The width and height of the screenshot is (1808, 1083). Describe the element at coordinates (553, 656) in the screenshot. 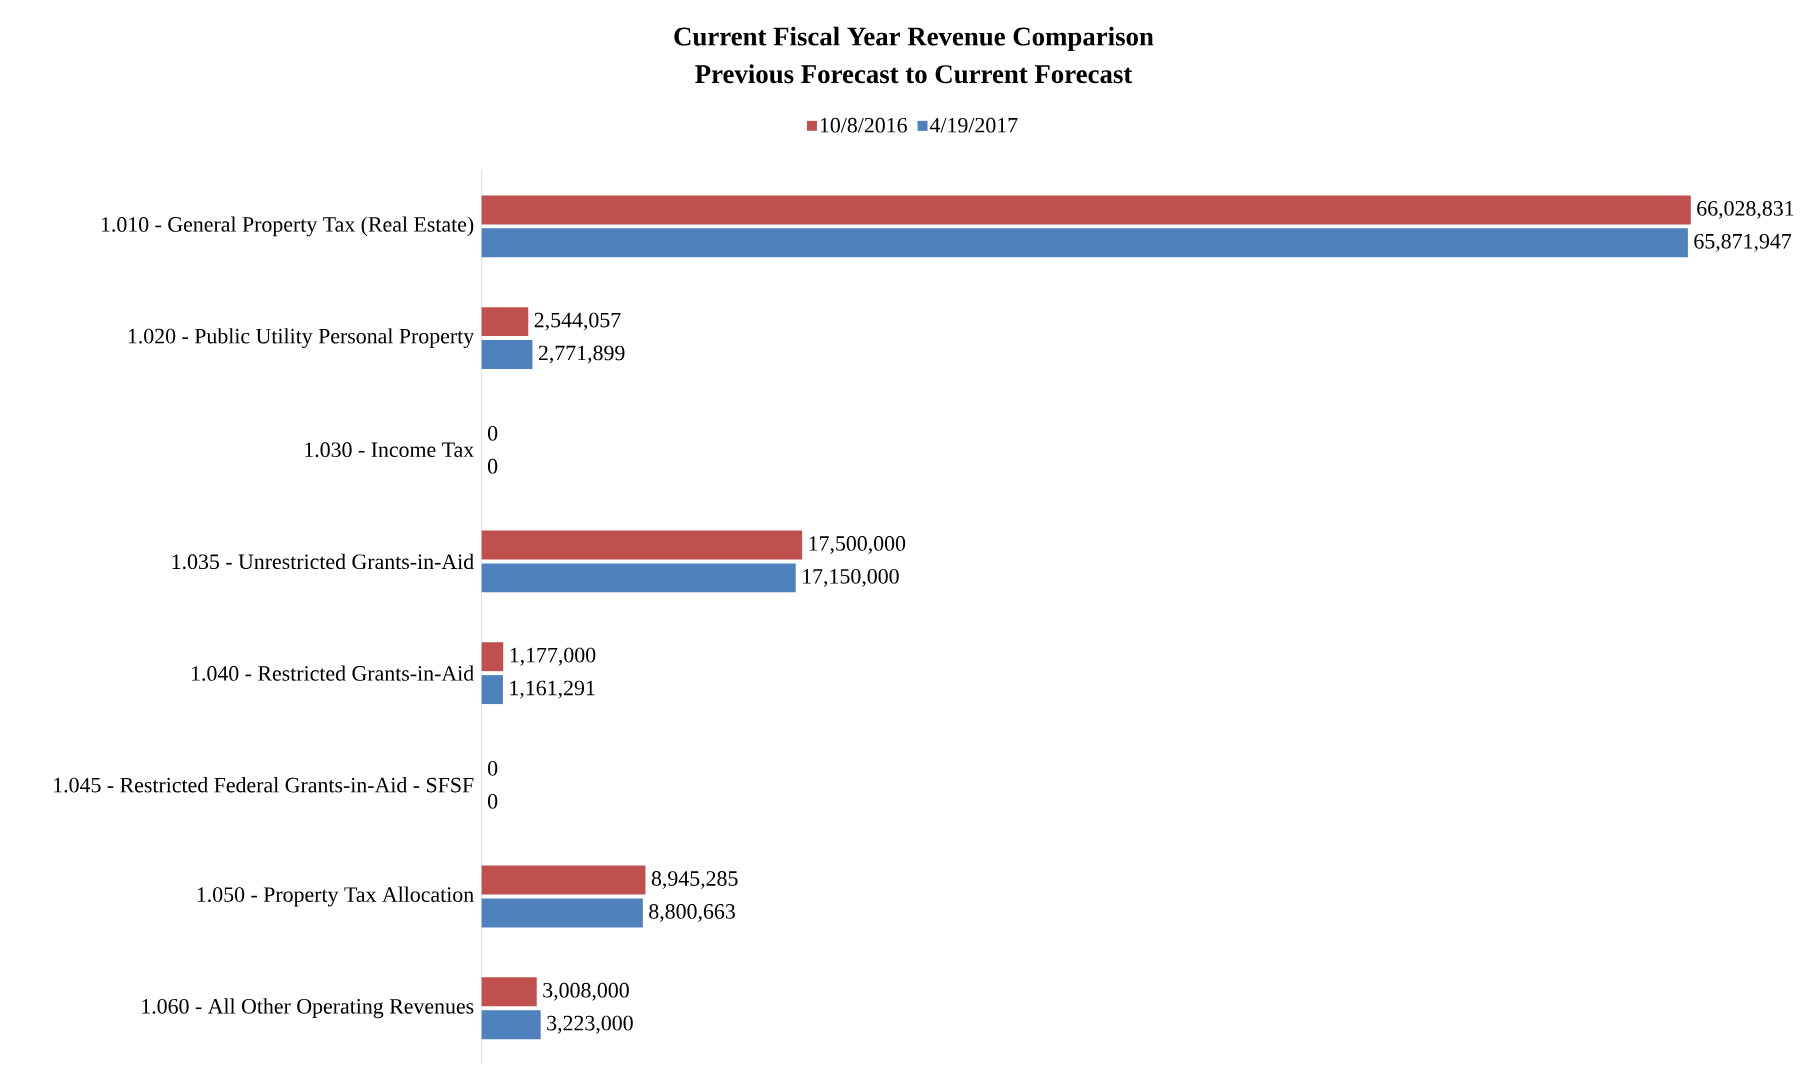

I see `data-label: 1,177,000` at that location.